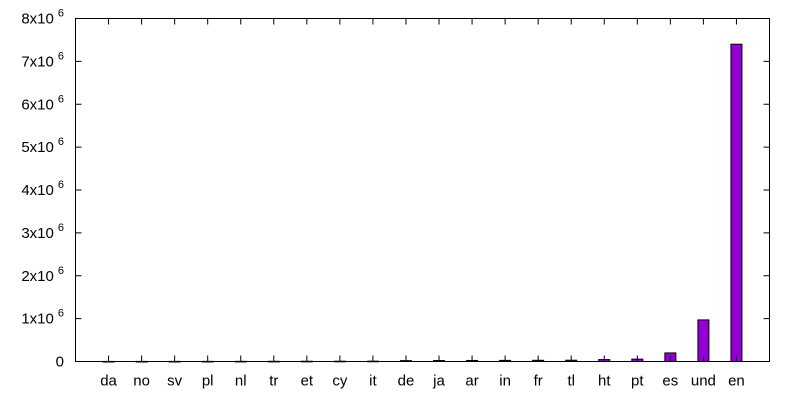 This screenshot has height=400, width=800. Describe the element at coordinates (471, 381) in the screenshot. I see `x-tick-label-ar: ar` at that location.